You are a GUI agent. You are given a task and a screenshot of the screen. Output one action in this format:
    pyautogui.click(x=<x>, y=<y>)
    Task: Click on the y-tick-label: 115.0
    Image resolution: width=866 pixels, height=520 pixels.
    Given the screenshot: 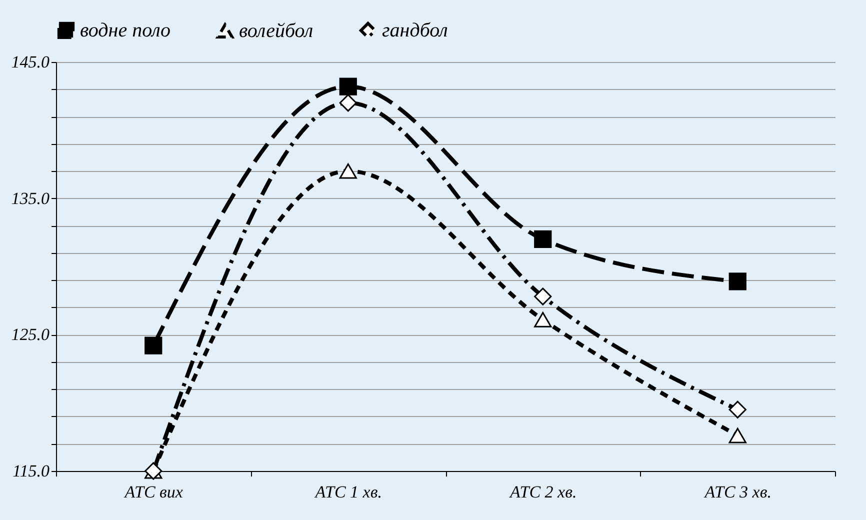 What is the action you would take?
    pyautogui.click(x=31, y=471)
    